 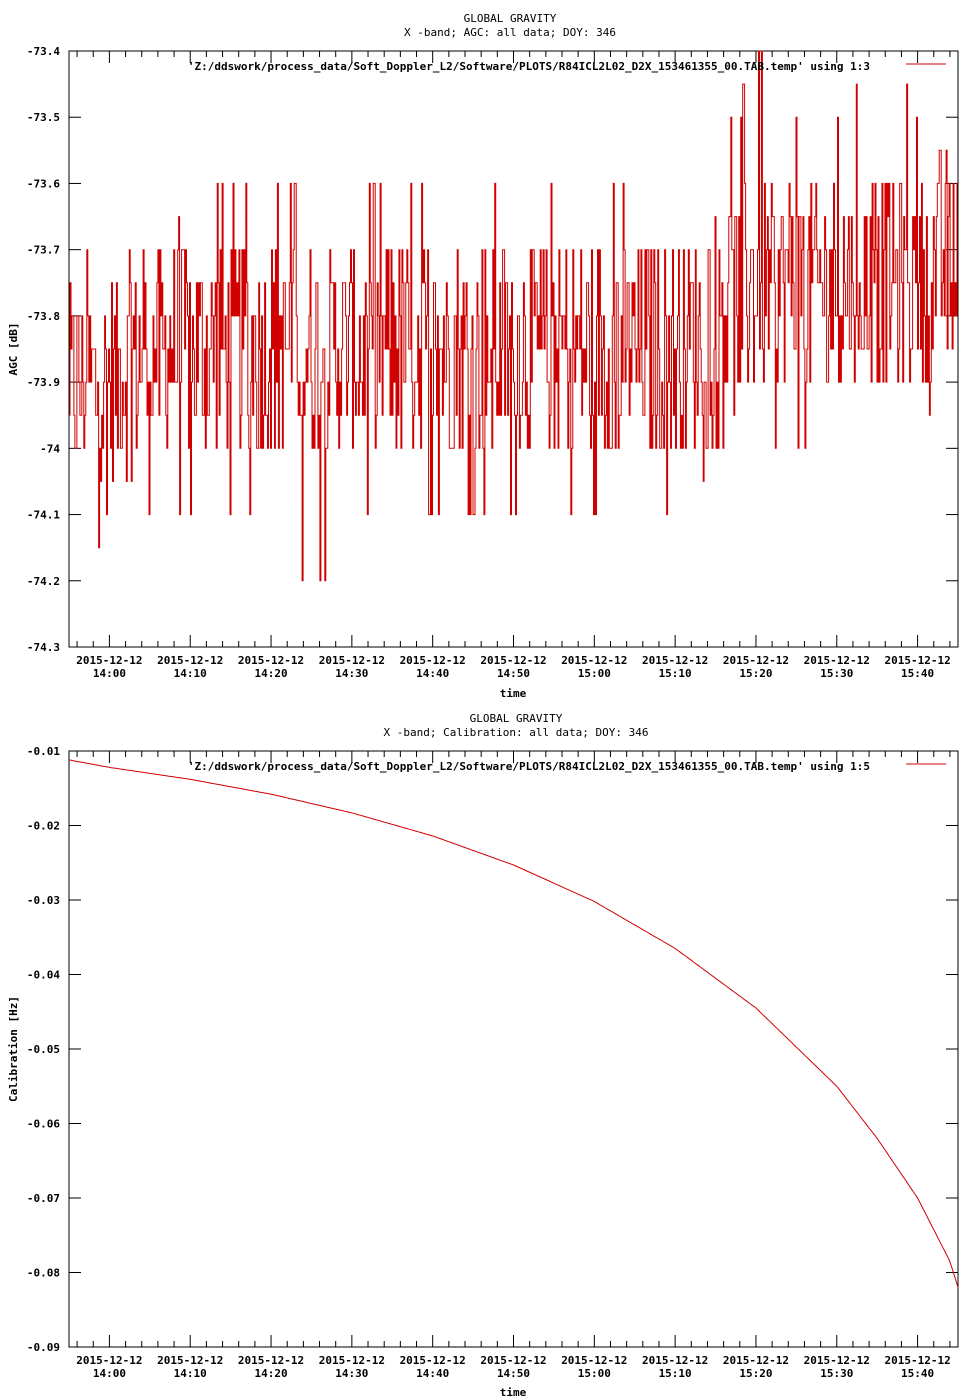 I want to click on agc-y-tick-label: -73.5, so click(x=43, y=117).